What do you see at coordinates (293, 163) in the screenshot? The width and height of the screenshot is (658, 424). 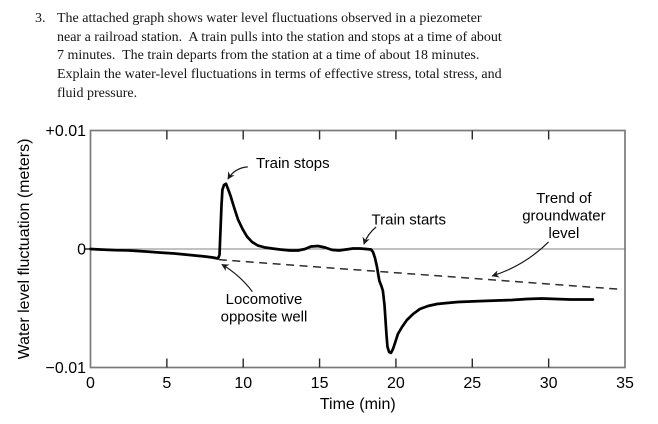 I see `annotation-train-stops-label: Train stops` at bounding box center [293, 163].